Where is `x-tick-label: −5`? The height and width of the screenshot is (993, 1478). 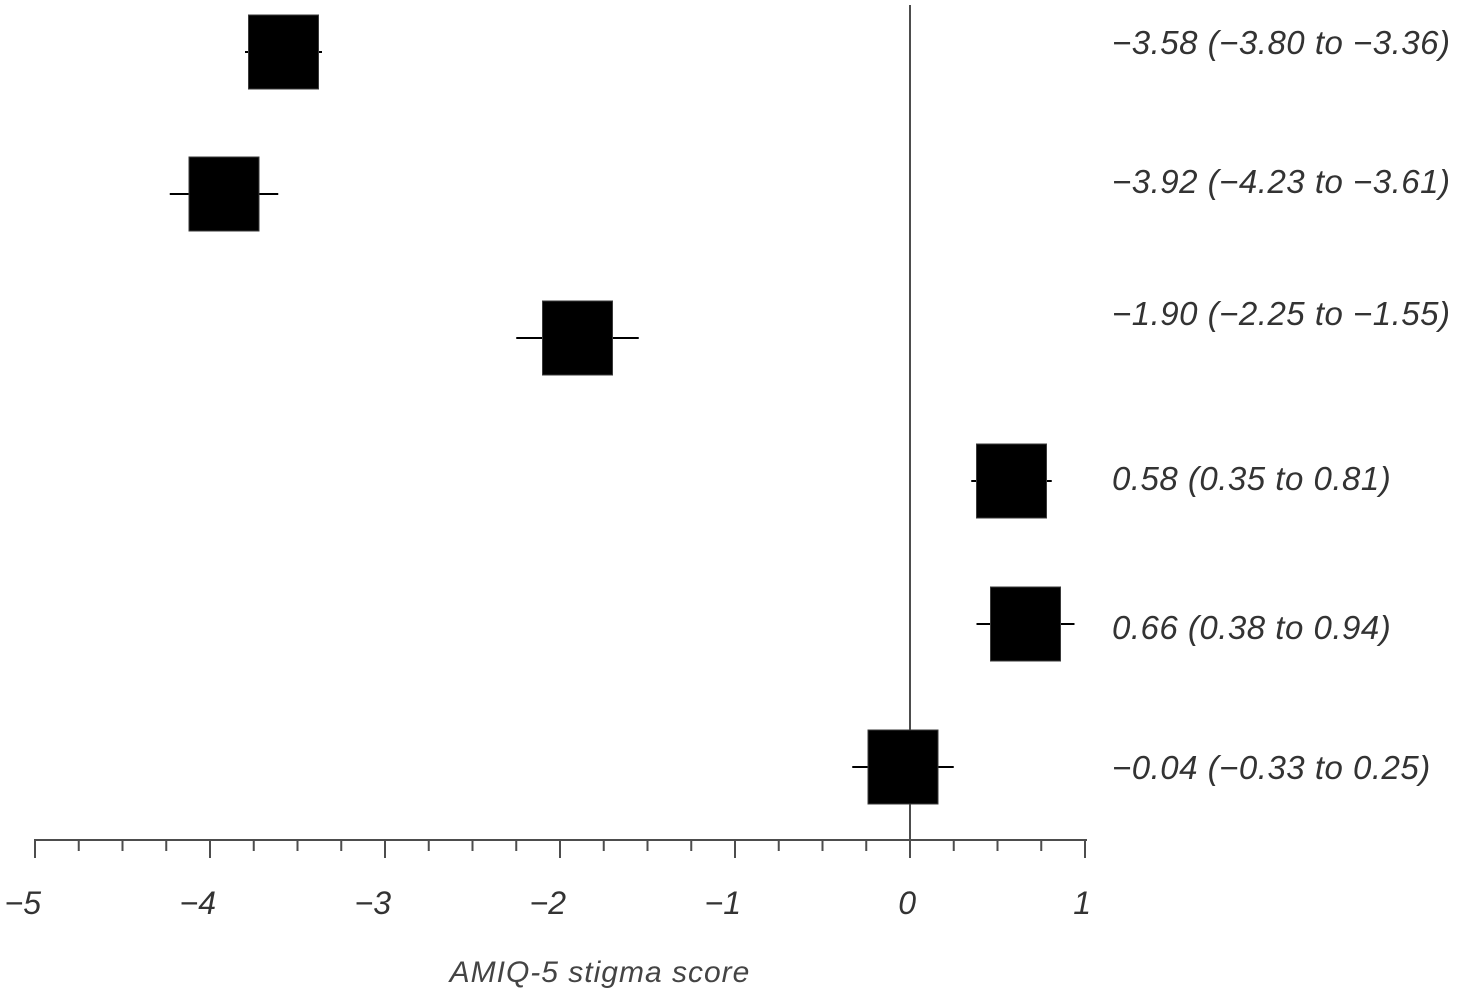
x-tick-label: −5 is located at coordinates (23, 903).